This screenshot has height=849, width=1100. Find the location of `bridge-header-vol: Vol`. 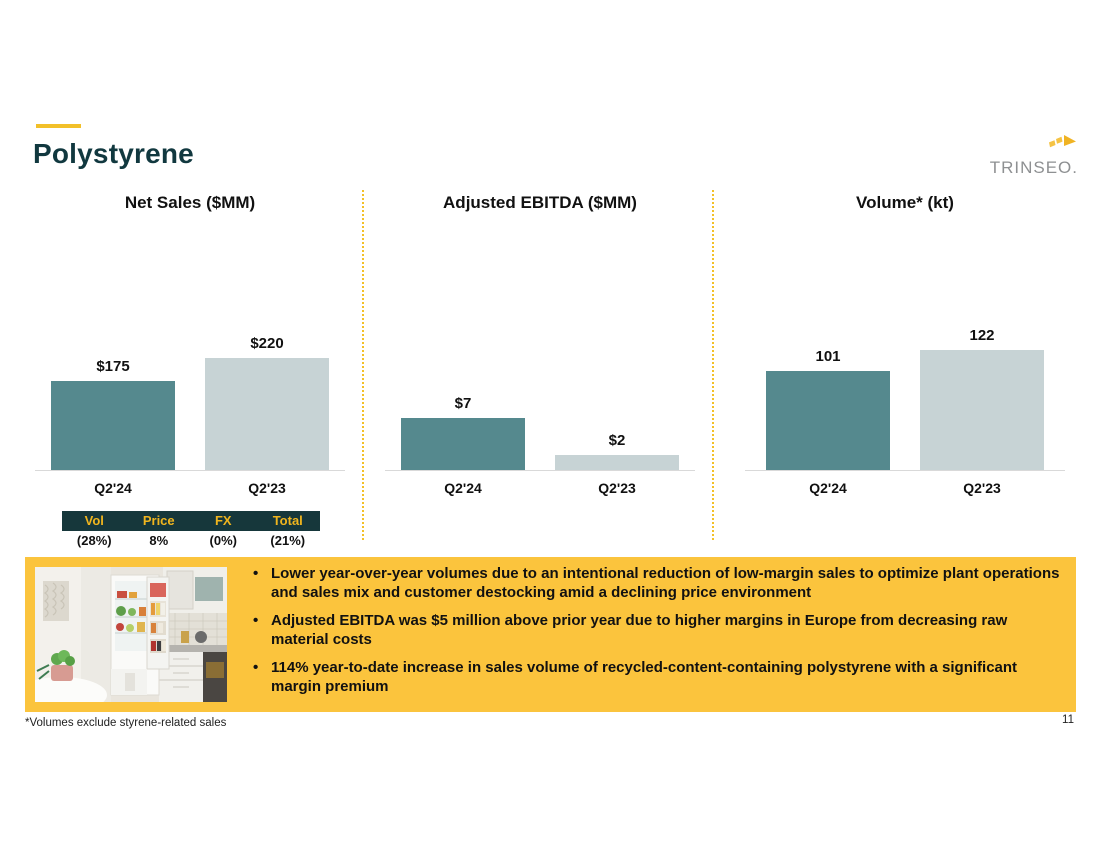

bridge-header-vol: Vol is located at coordinates (94, 520).